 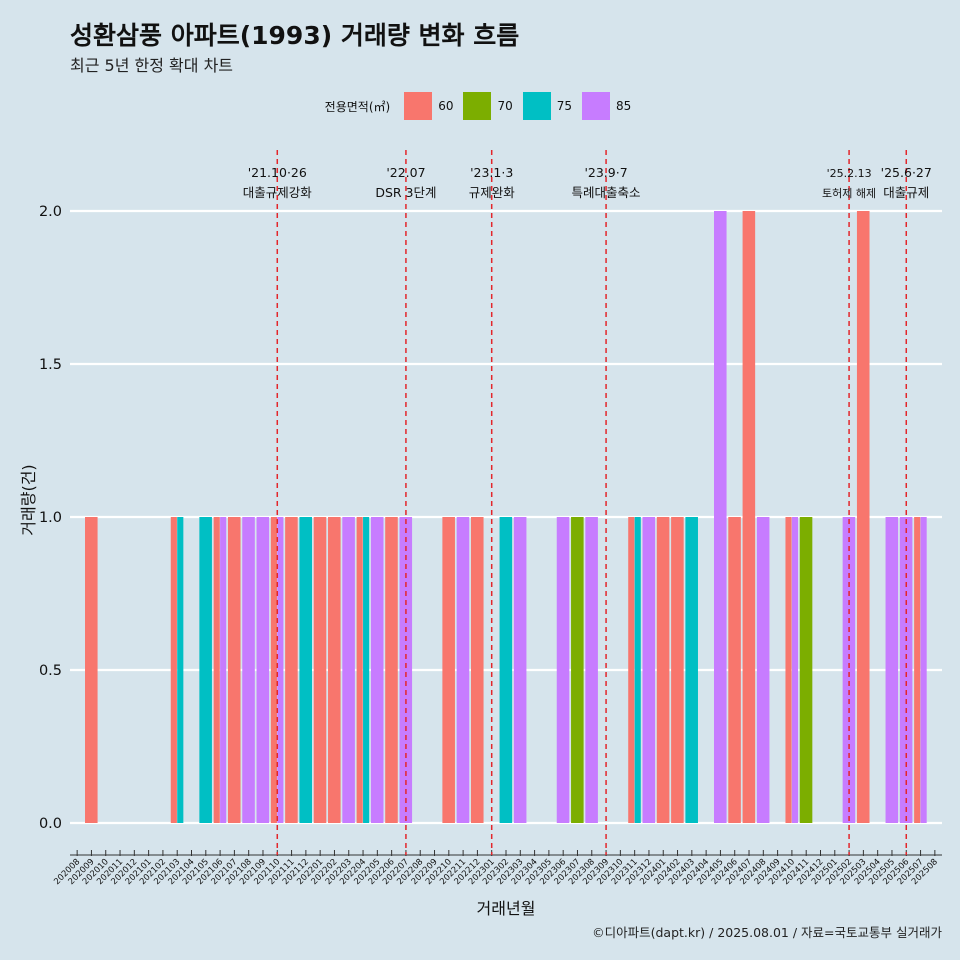 I want to click on y-tick-label: 2.0, so click(x=50, y=212).